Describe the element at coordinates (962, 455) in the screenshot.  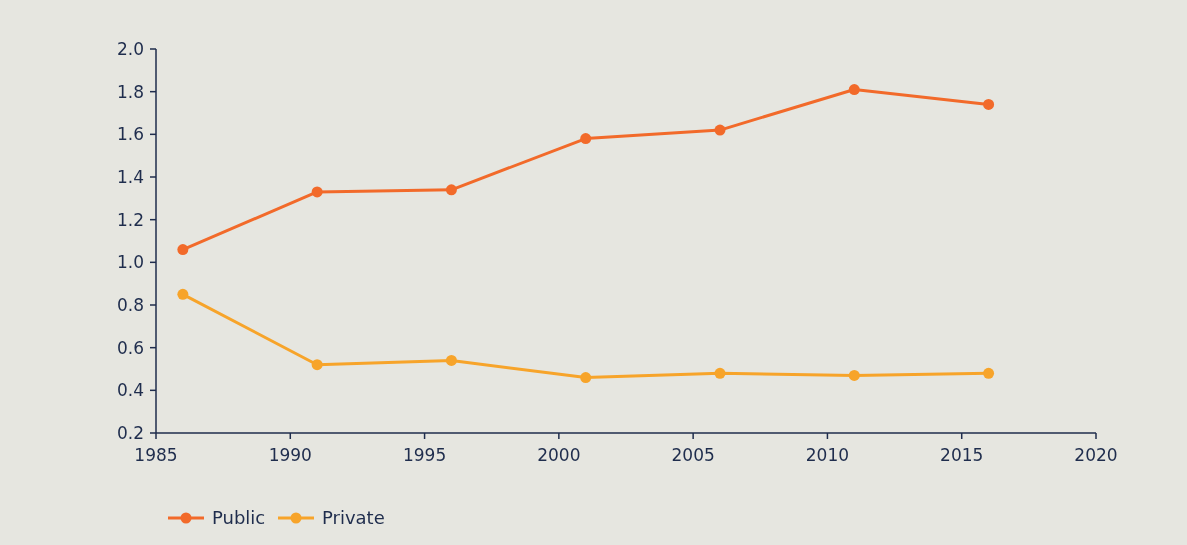
I see `x-tick-label: 2015` at that location.